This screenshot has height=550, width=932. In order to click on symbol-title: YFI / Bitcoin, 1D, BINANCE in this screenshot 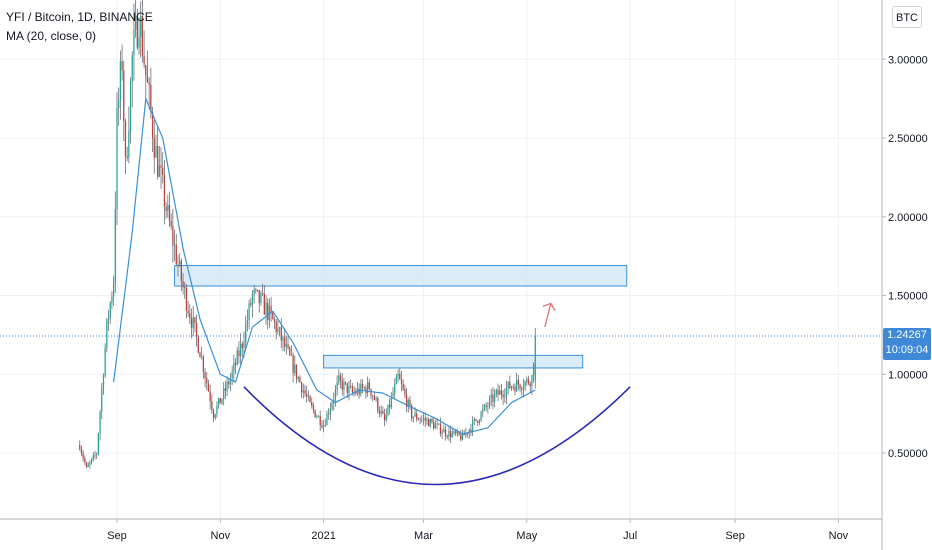, I will do `click(79, 17)`.